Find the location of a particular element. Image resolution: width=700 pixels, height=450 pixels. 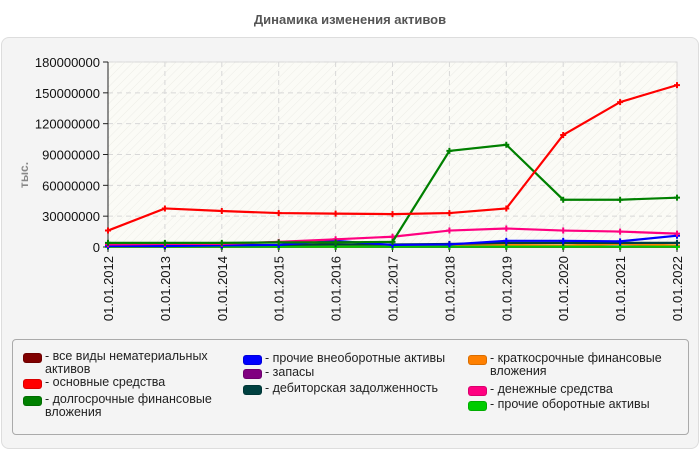

legend-label: - все виды нематериальных активов is located at coordinates (126, 362).